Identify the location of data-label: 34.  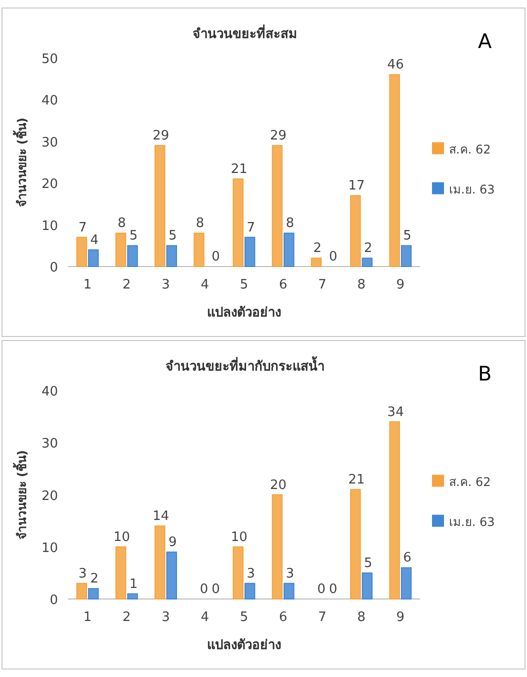
(395, 412).